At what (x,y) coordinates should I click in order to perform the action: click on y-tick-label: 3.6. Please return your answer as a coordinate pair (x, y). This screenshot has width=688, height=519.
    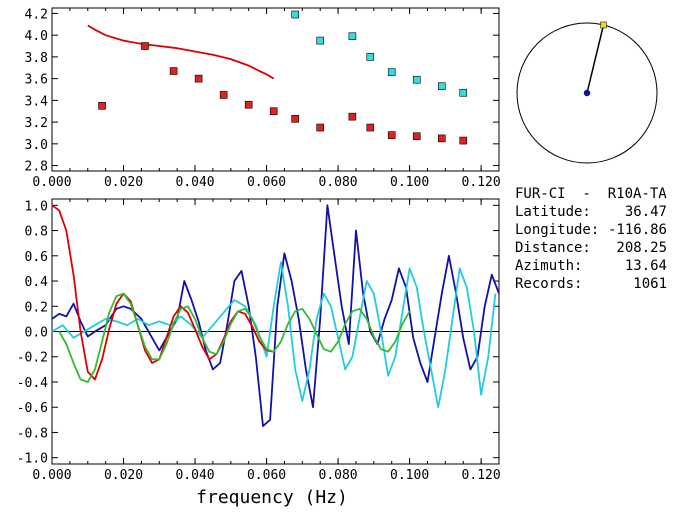
    Looking at the image, I should click on (36, 80).